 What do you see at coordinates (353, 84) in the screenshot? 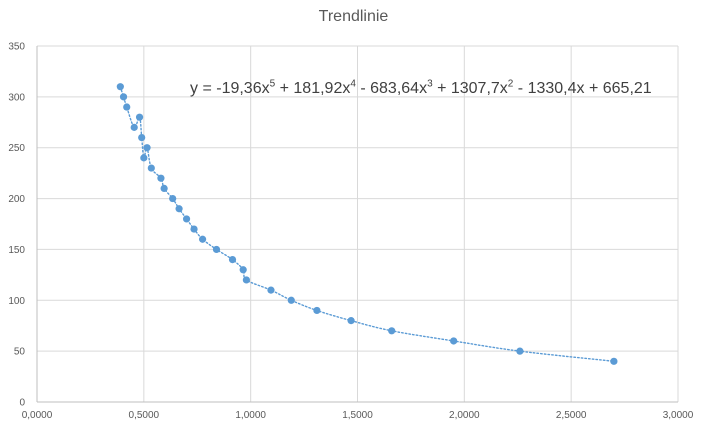
I see `equation-exponent-2: 4` at bounding box center [353, 84].